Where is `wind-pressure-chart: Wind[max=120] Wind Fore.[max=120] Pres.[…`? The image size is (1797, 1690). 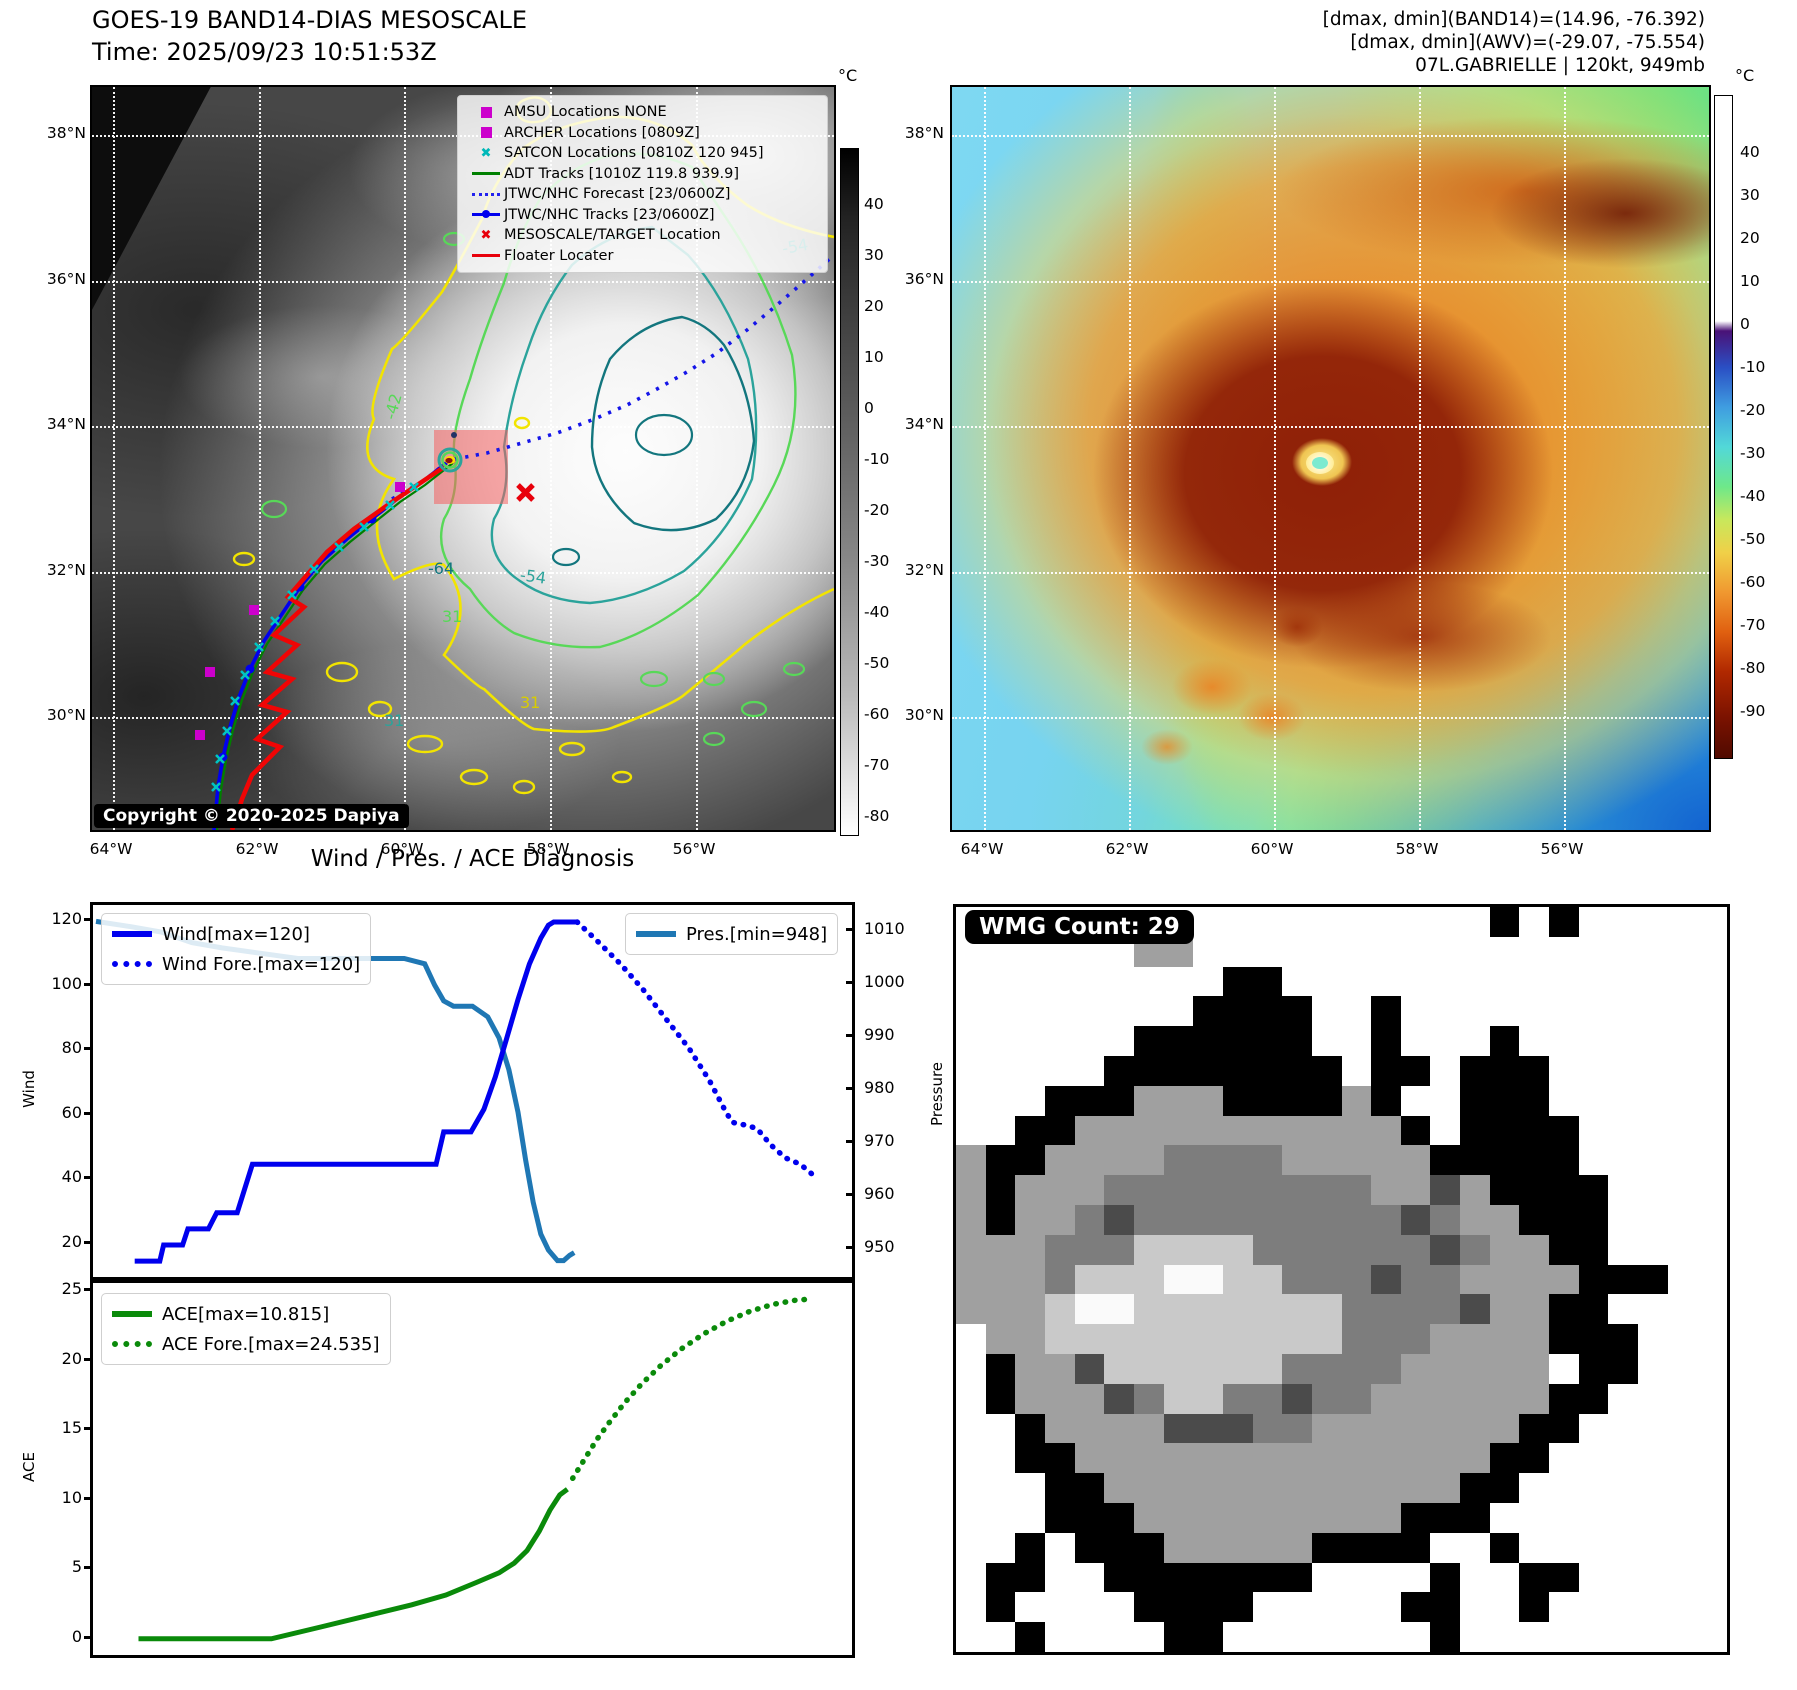 wind-pressure-chart: Wind[max=120] Wind Fore.[max=120] Pres.[… is located at coordinates (472, 1091).